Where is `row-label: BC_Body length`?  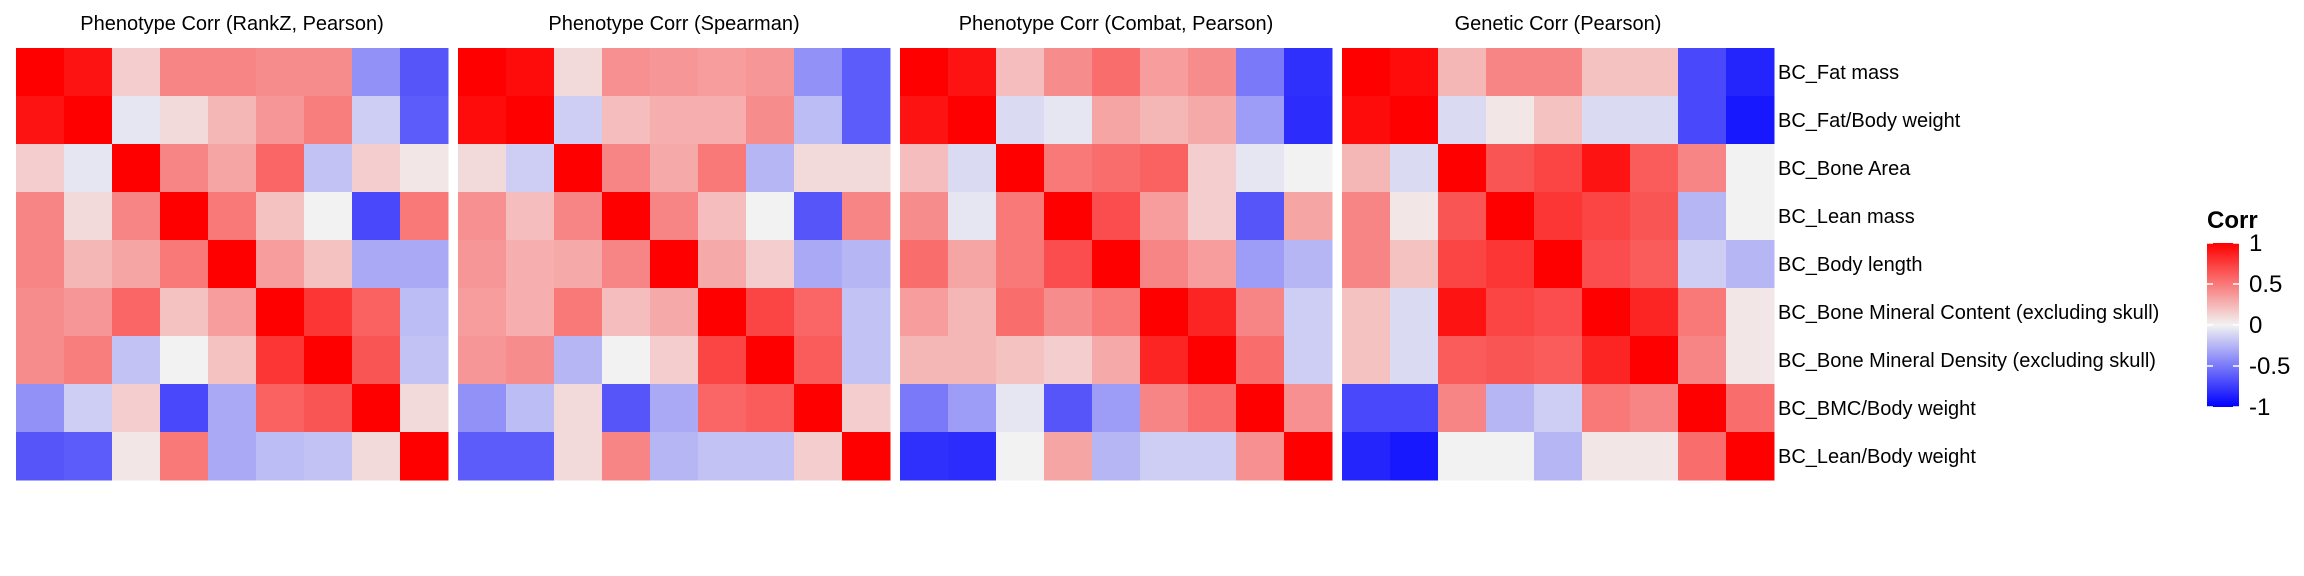
row-label: BC_Body length is located at coordinates (1850, 265).